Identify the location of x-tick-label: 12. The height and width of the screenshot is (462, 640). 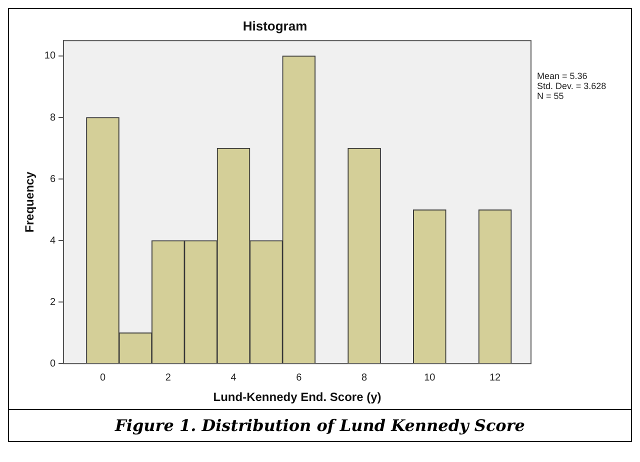
(495, 378).